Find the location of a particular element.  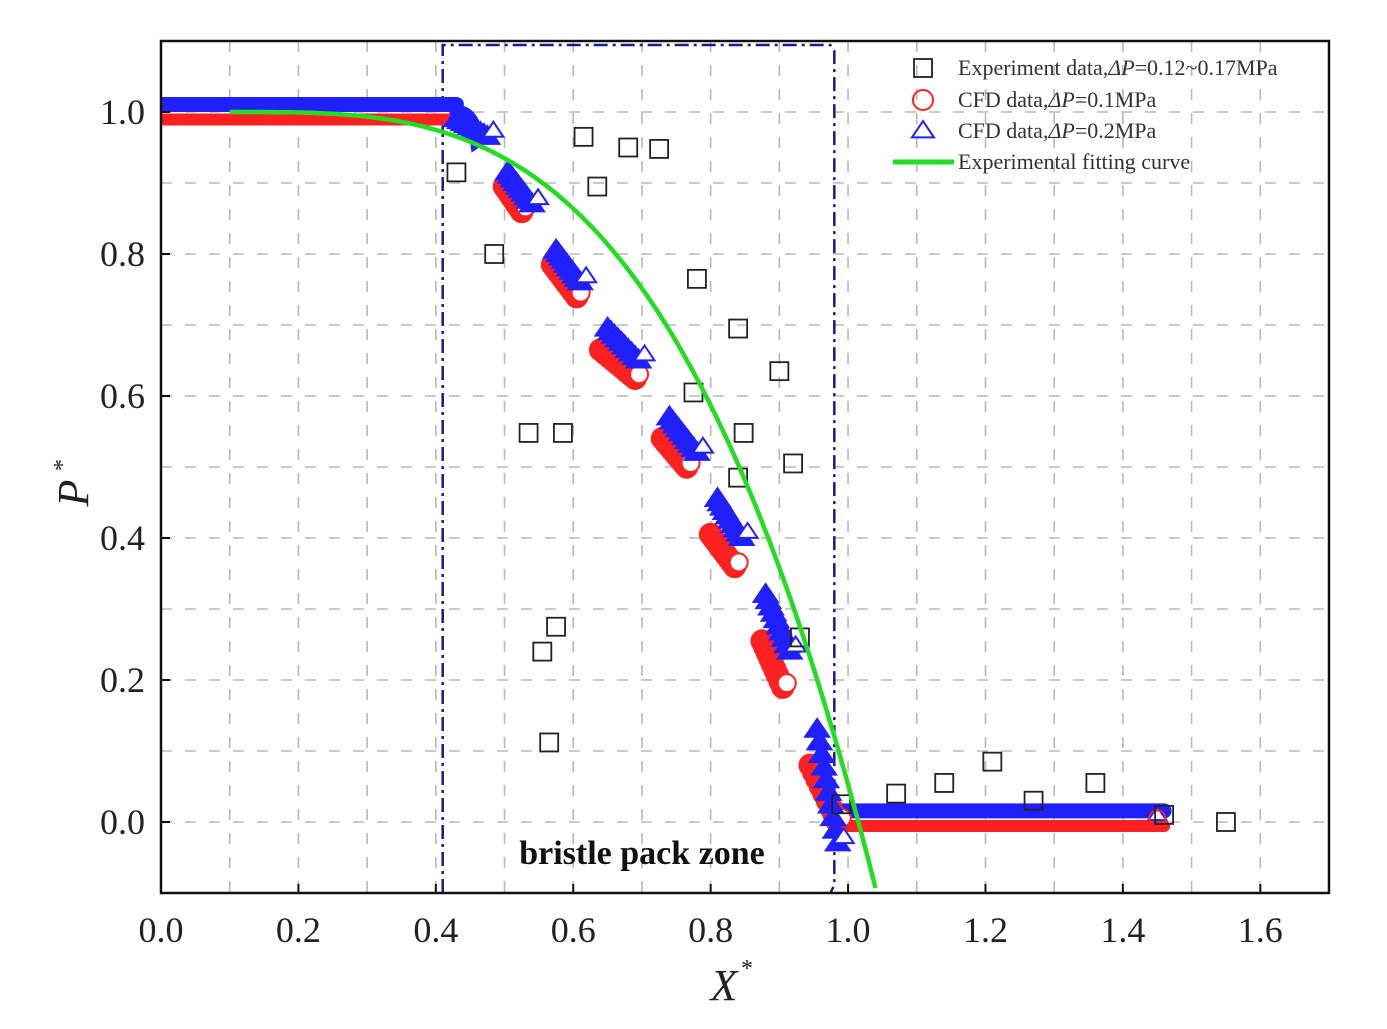

x-tick-label: 0.6 is located at coordinates (573, 930).